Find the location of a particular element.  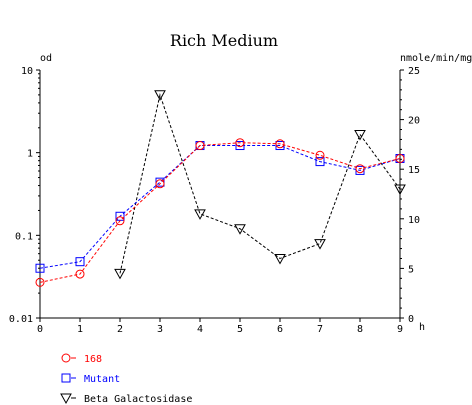

y2-tick-label: 5 is located at coordinates (411, 269).